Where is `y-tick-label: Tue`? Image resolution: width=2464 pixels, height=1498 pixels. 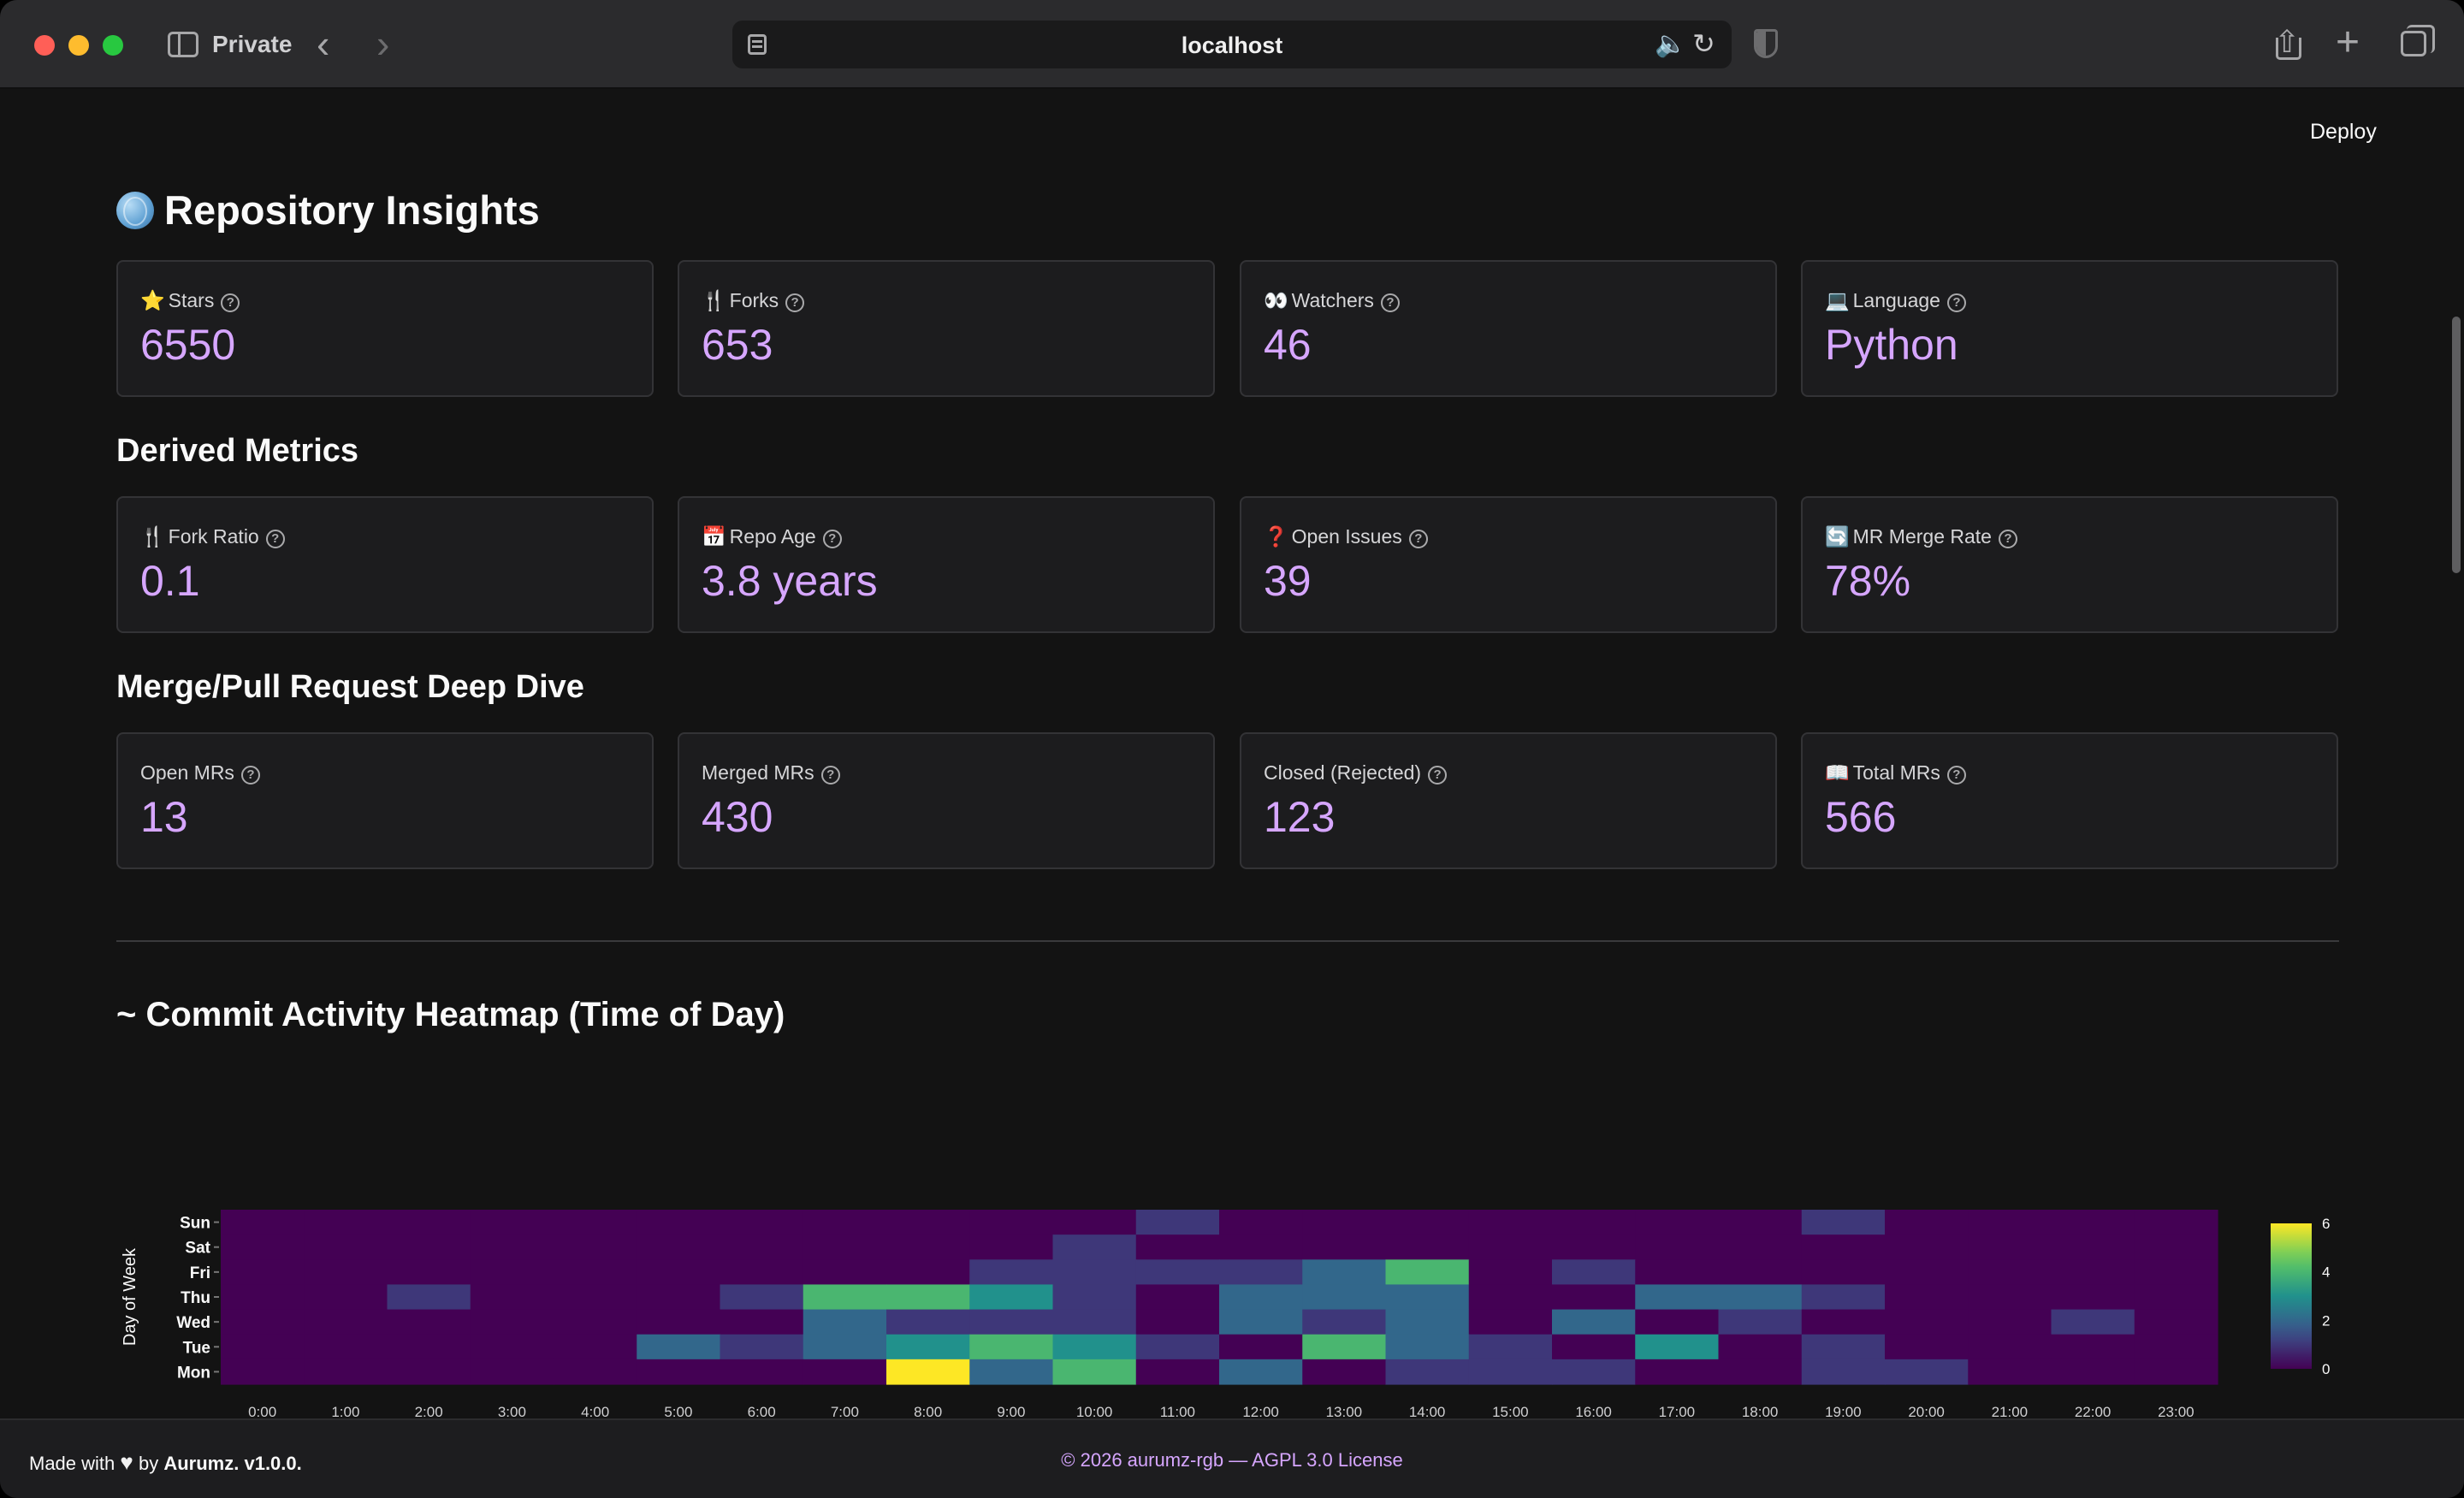
y-tick-label: Tue is located at coordinates (196, 1348).